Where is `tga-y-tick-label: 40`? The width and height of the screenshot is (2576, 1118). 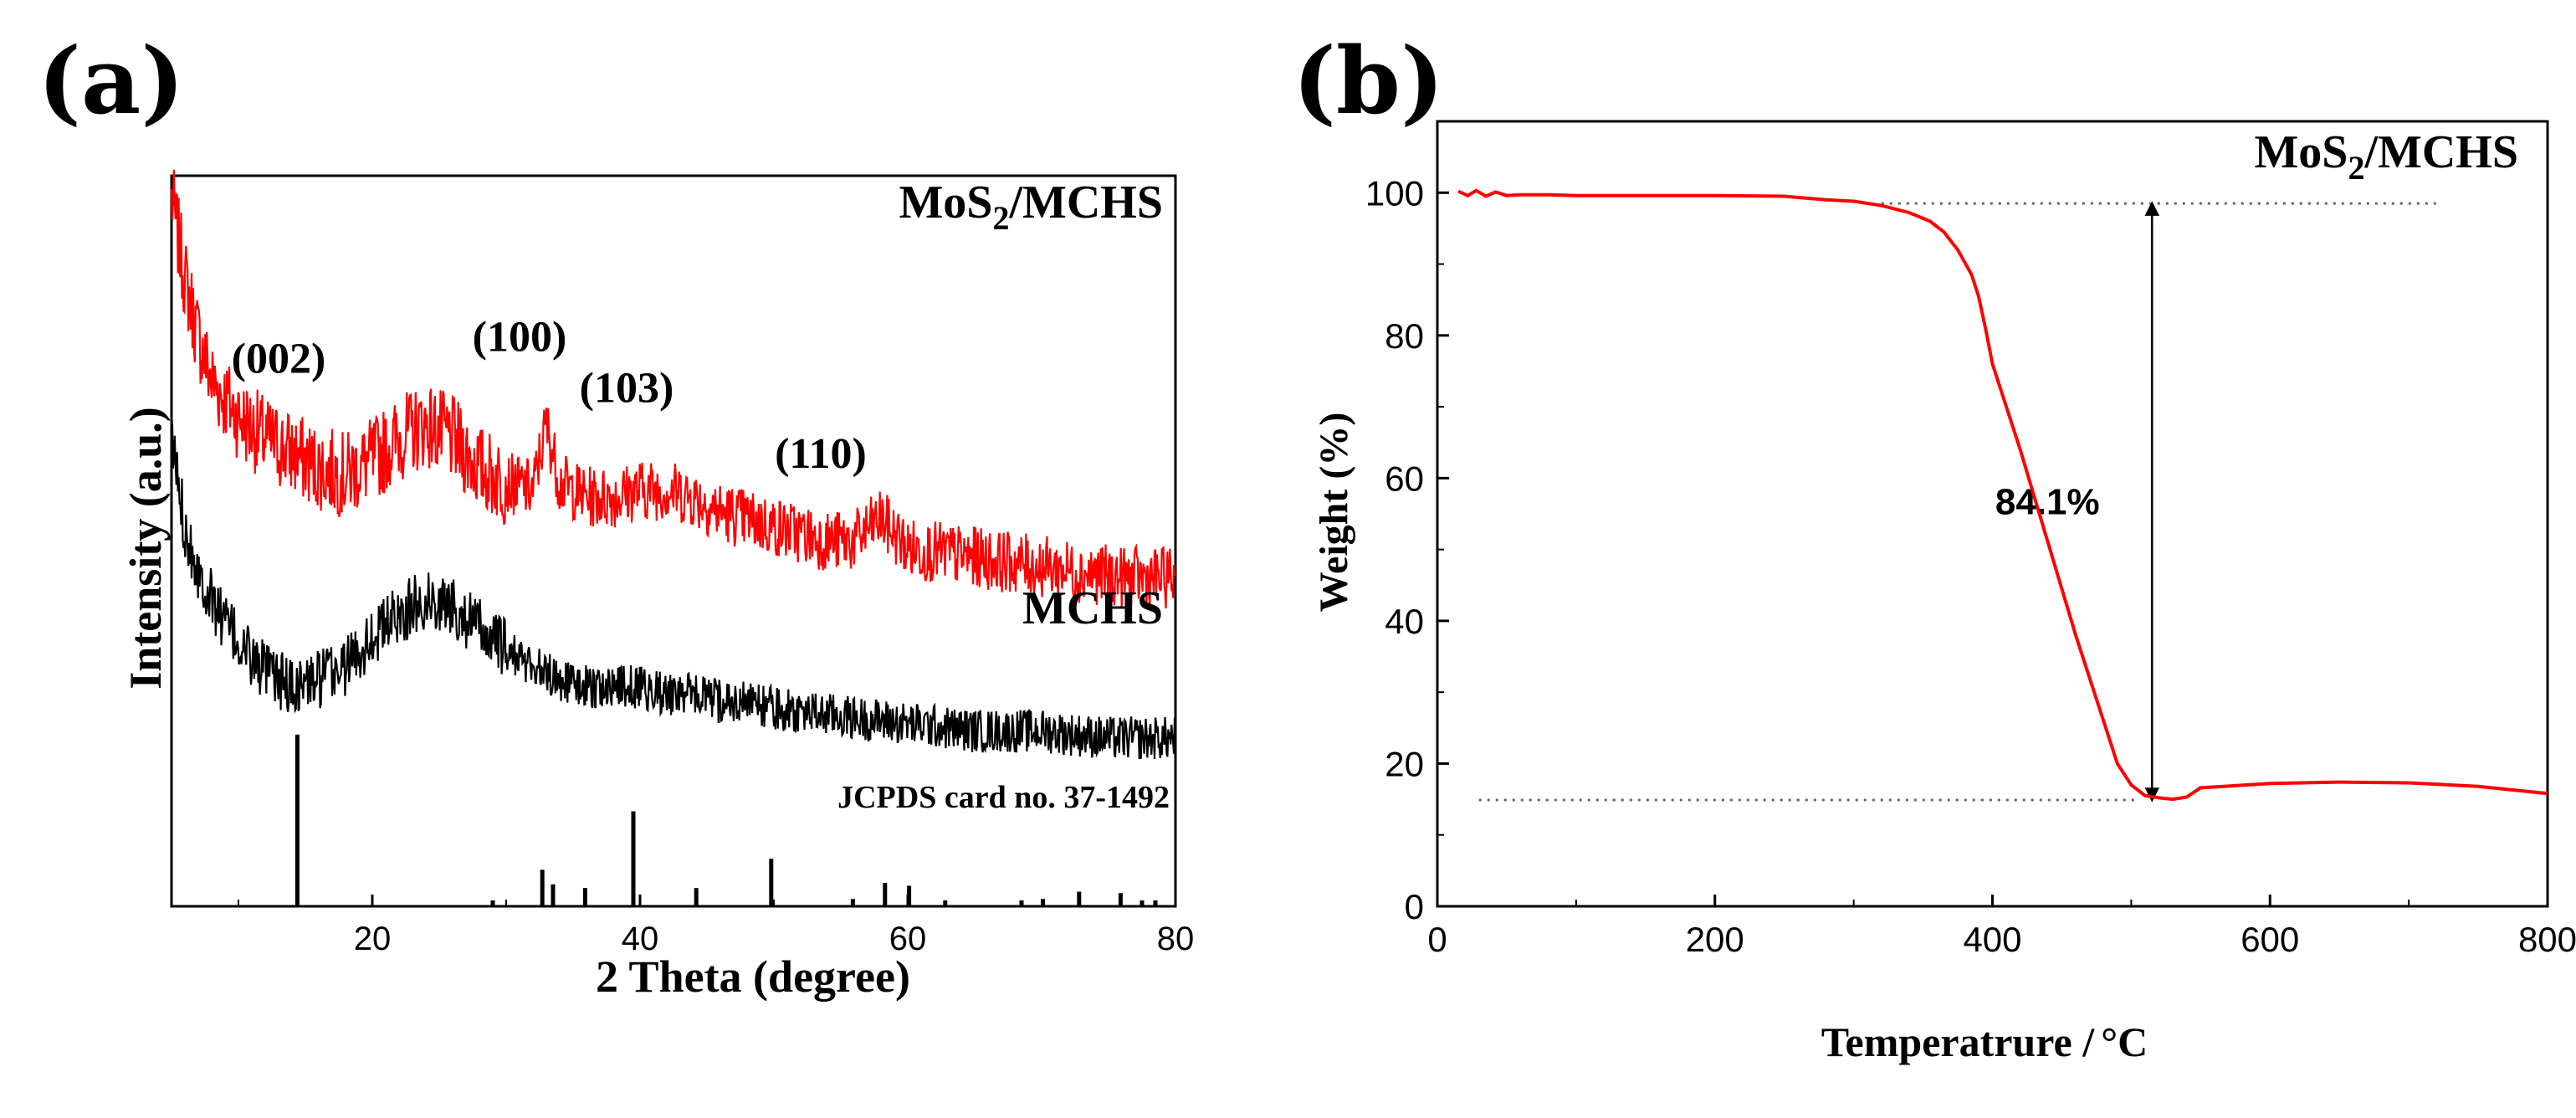
tga-y-tick-label: 40 is located at coordinates (1405, 621).